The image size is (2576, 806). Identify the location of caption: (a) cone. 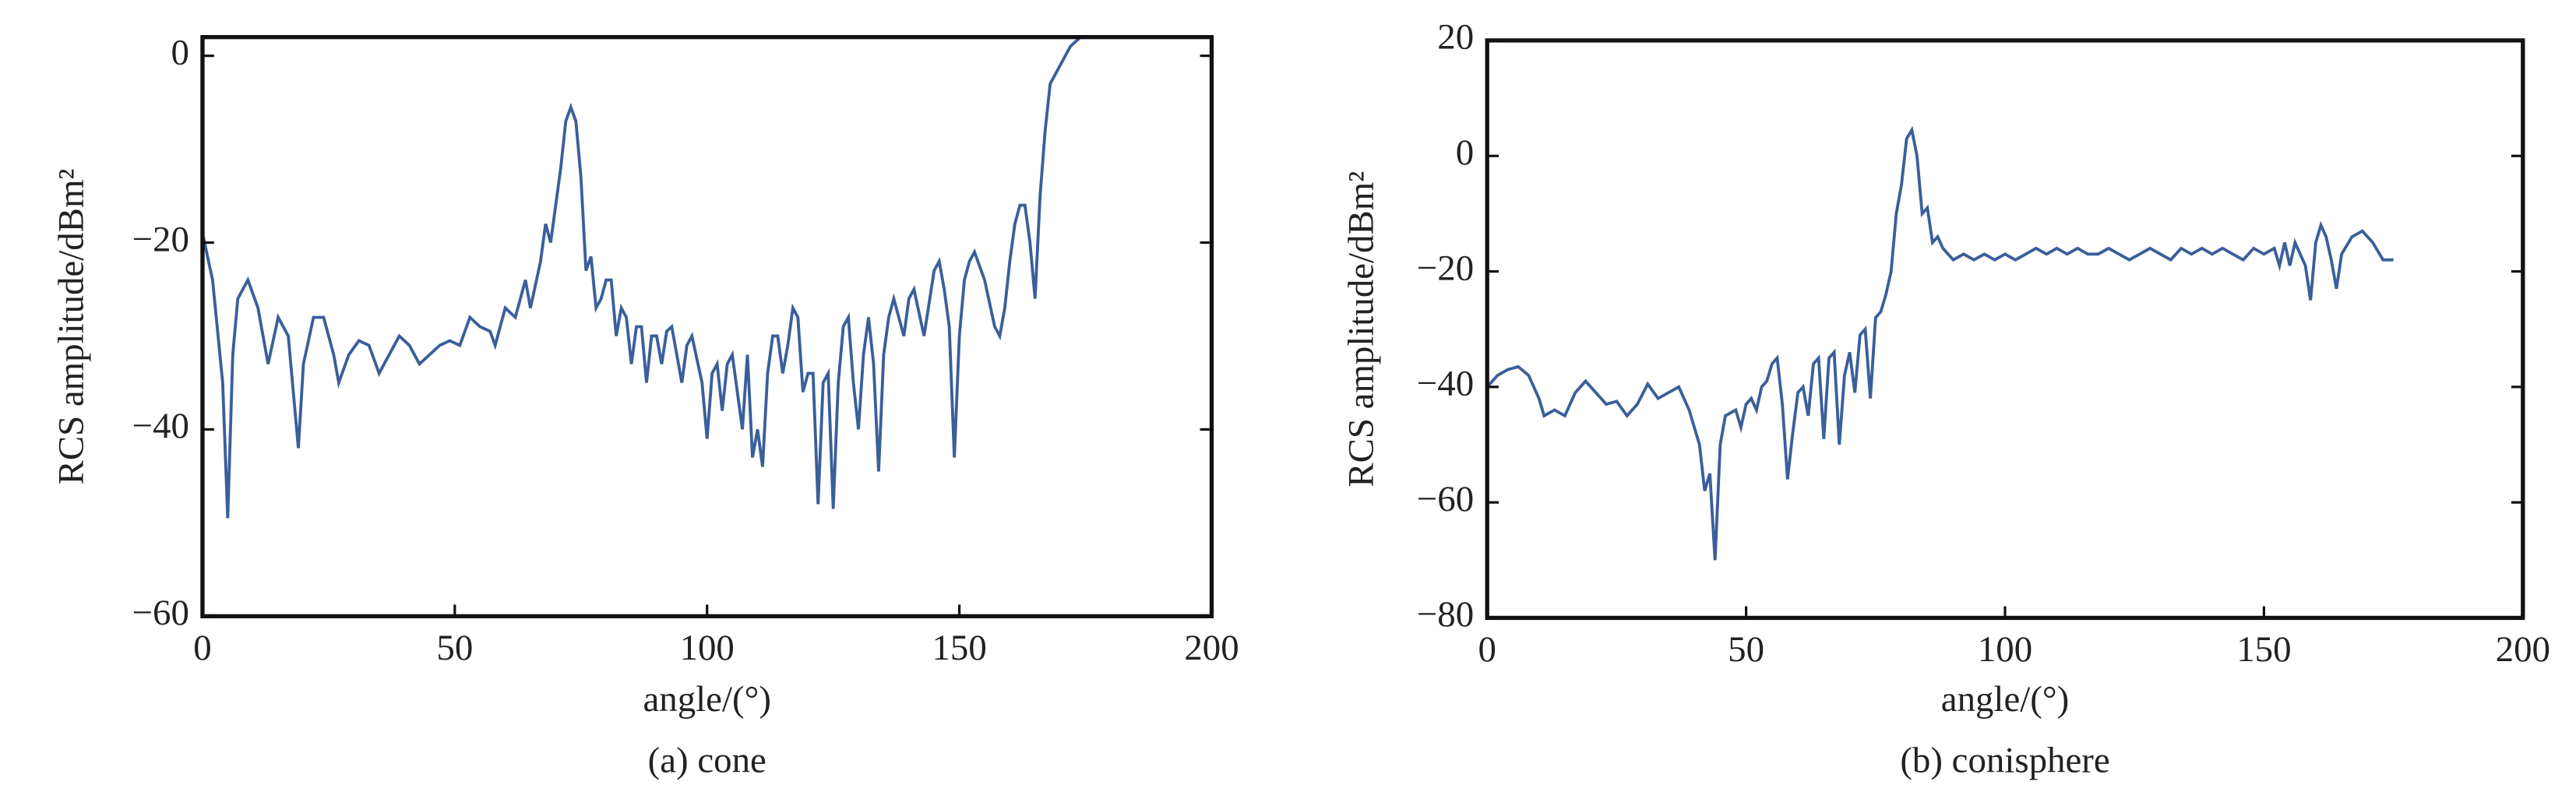
(707, 761).